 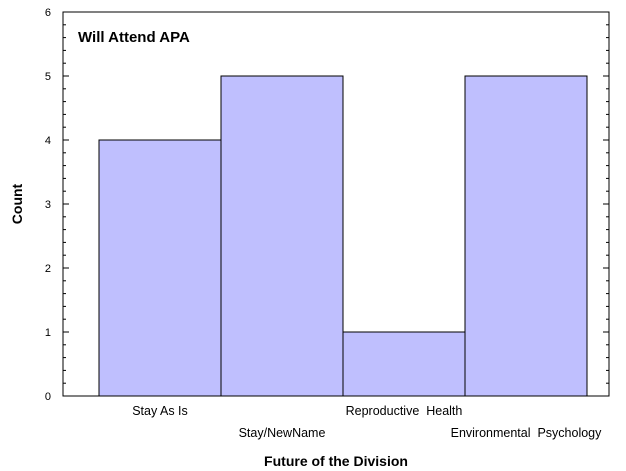 What do you see at coordinates (527, 433) in the screenshot?
I see `x-tick-label: Environmental Psychology` at bounding box center [527, 433].